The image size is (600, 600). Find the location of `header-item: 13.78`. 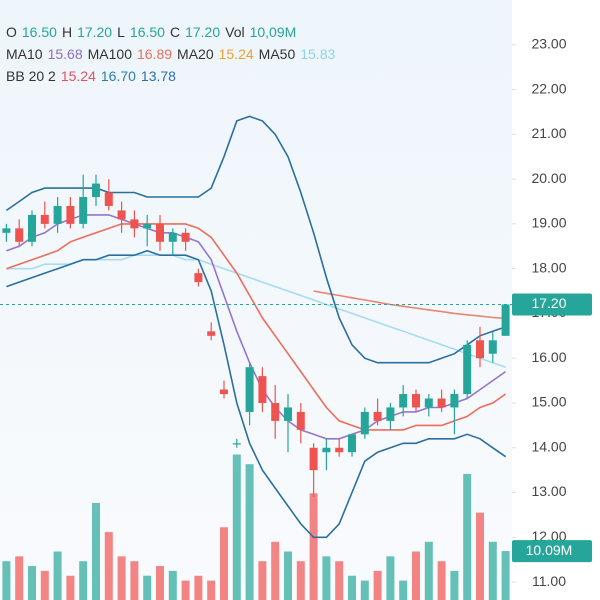

header-item: 13.78 is located at coordinates (158, 76).